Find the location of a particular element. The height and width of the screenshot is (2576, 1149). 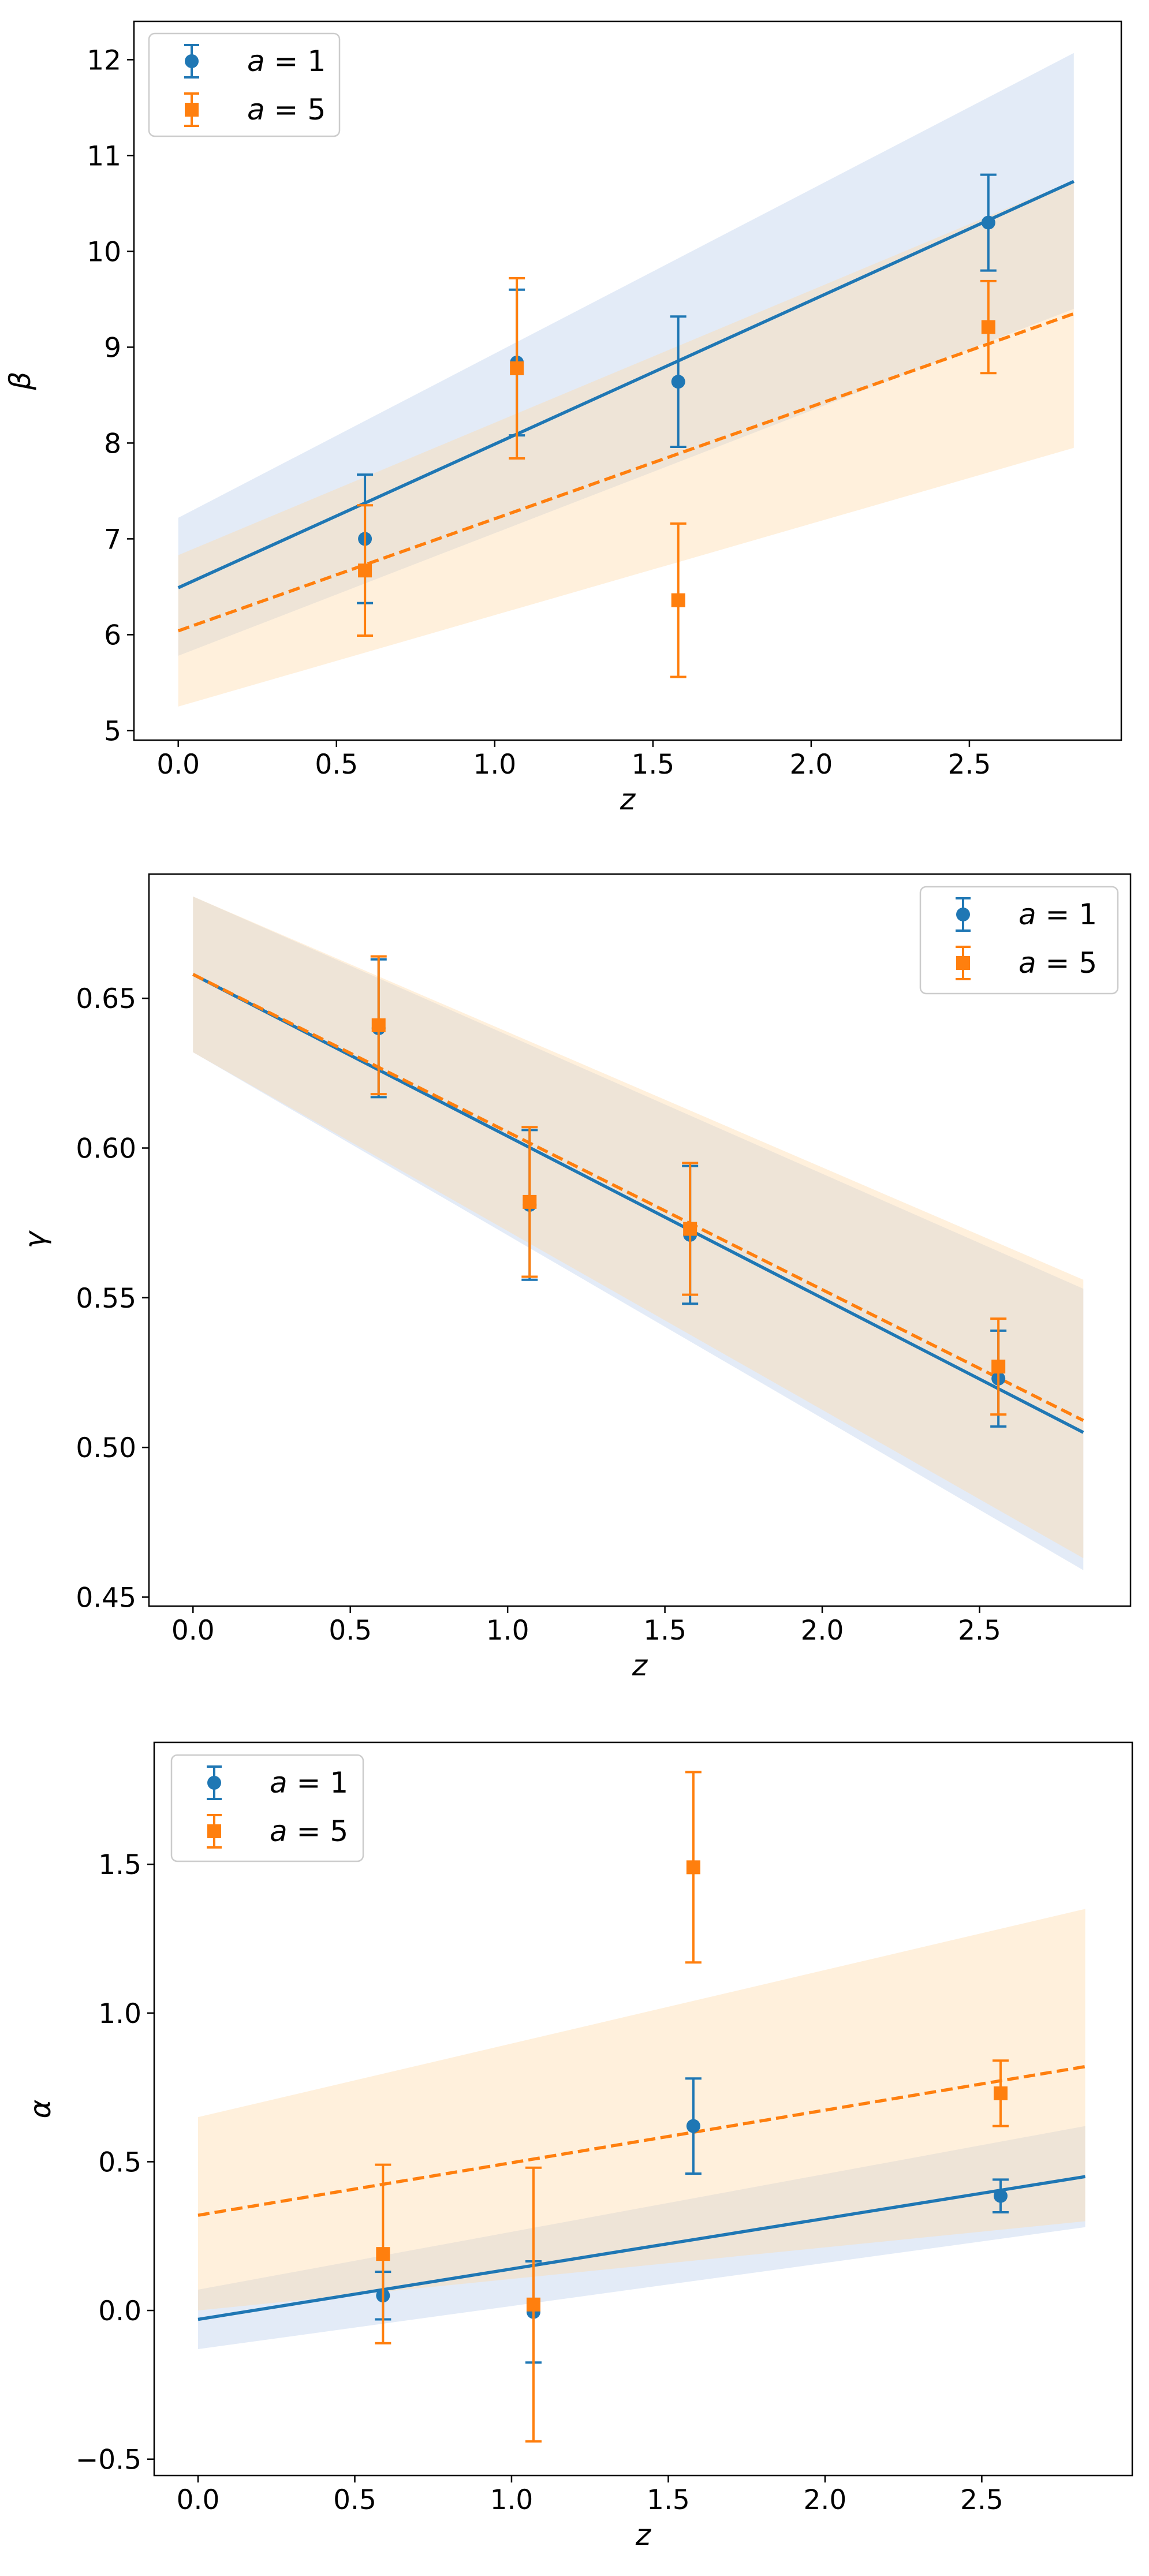

y-tick-label: 0.65 is located at coordinates (106, 999).